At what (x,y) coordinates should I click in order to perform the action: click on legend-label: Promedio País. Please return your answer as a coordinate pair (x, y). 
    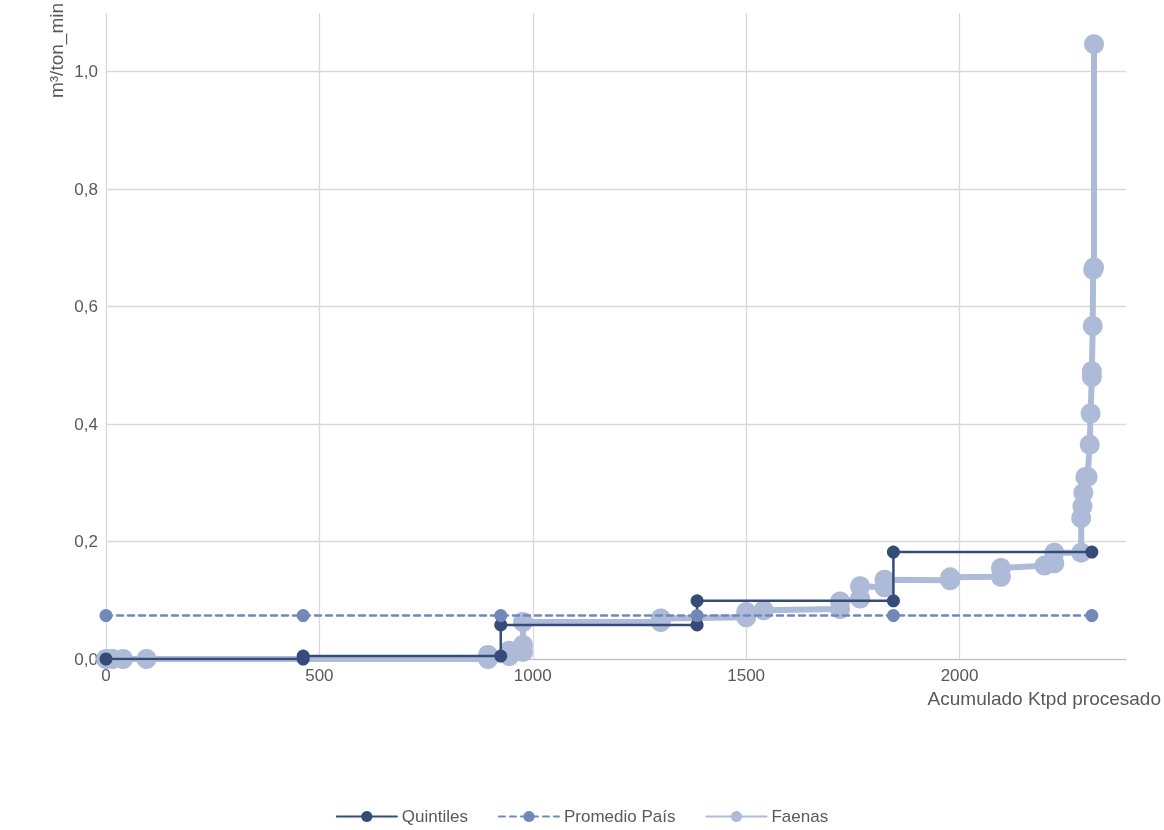
    Looking at the image, I should click on (619, 816).